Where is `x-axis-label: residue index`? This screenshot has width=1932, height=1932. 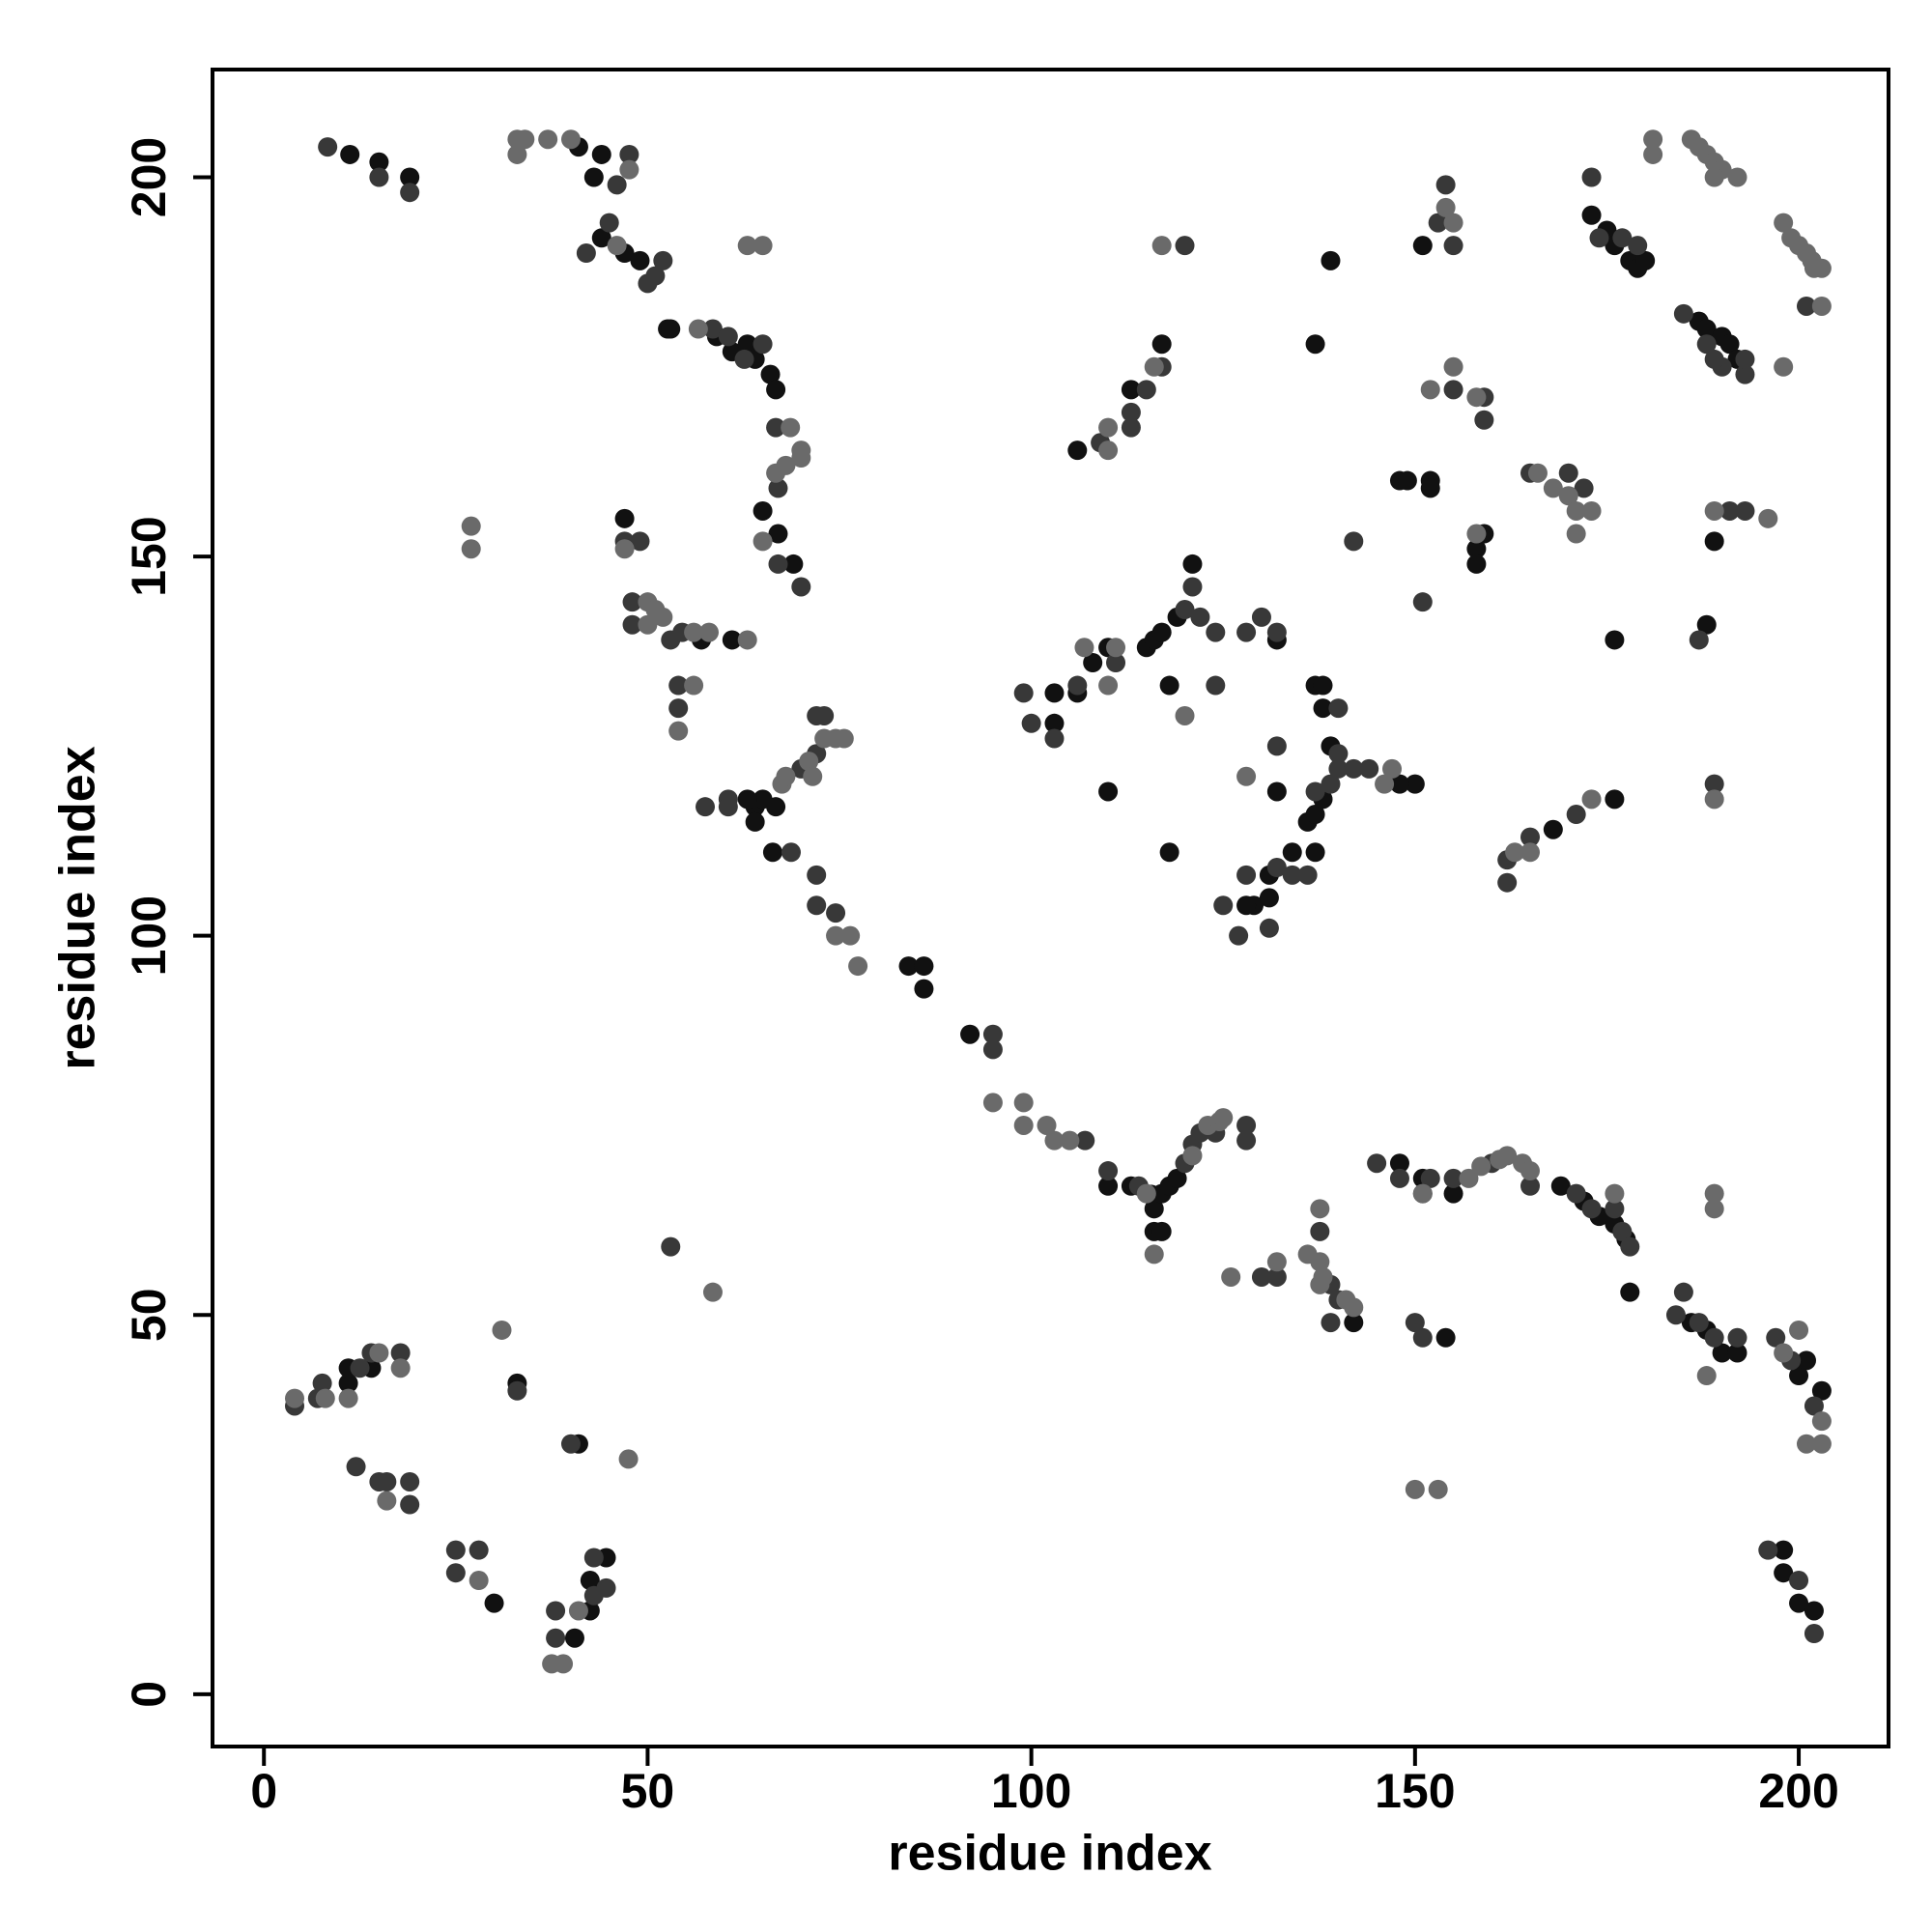
x-axis-label: residue index is located at coordinates (1049, 1854).